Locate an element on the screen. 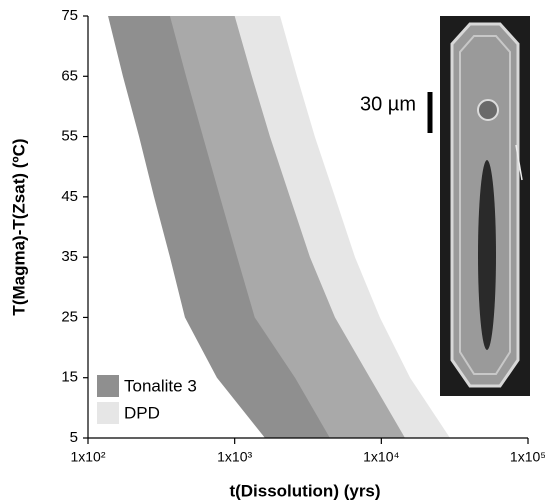 The image size is (545, 504). y-tick-label: 65 is located at coordinates (69, 75).